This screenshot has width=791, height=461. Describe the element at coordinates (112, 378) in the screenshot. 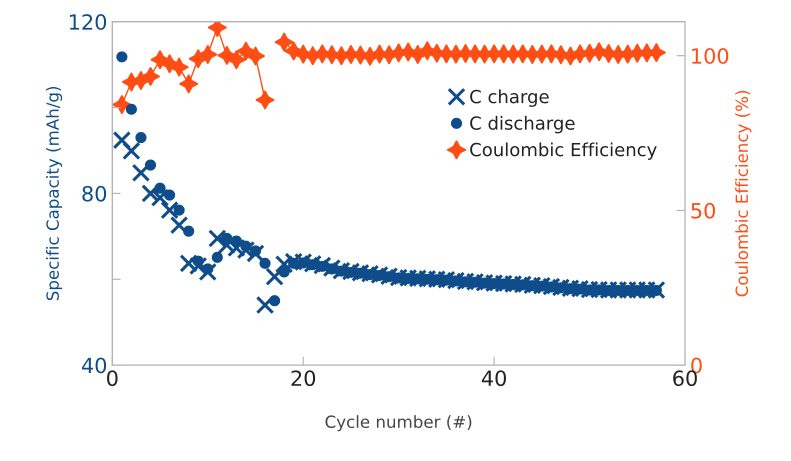

I see `x-tick-label: 0` at that location.